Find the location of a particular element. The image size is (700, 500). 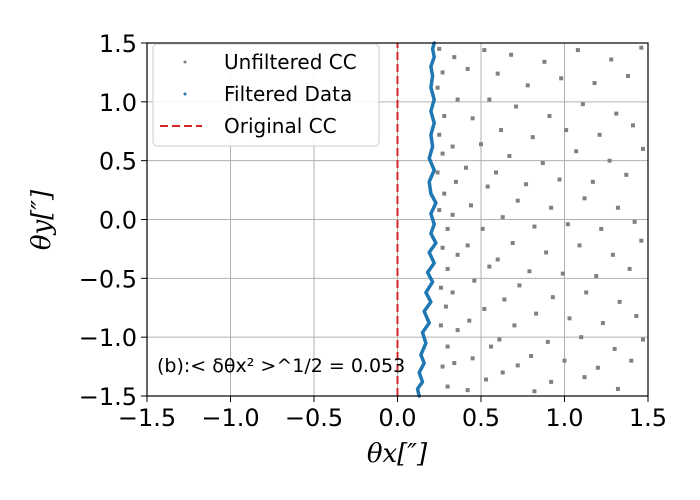

y-tick-label: 1.0 is located at coordinates (118, 103).